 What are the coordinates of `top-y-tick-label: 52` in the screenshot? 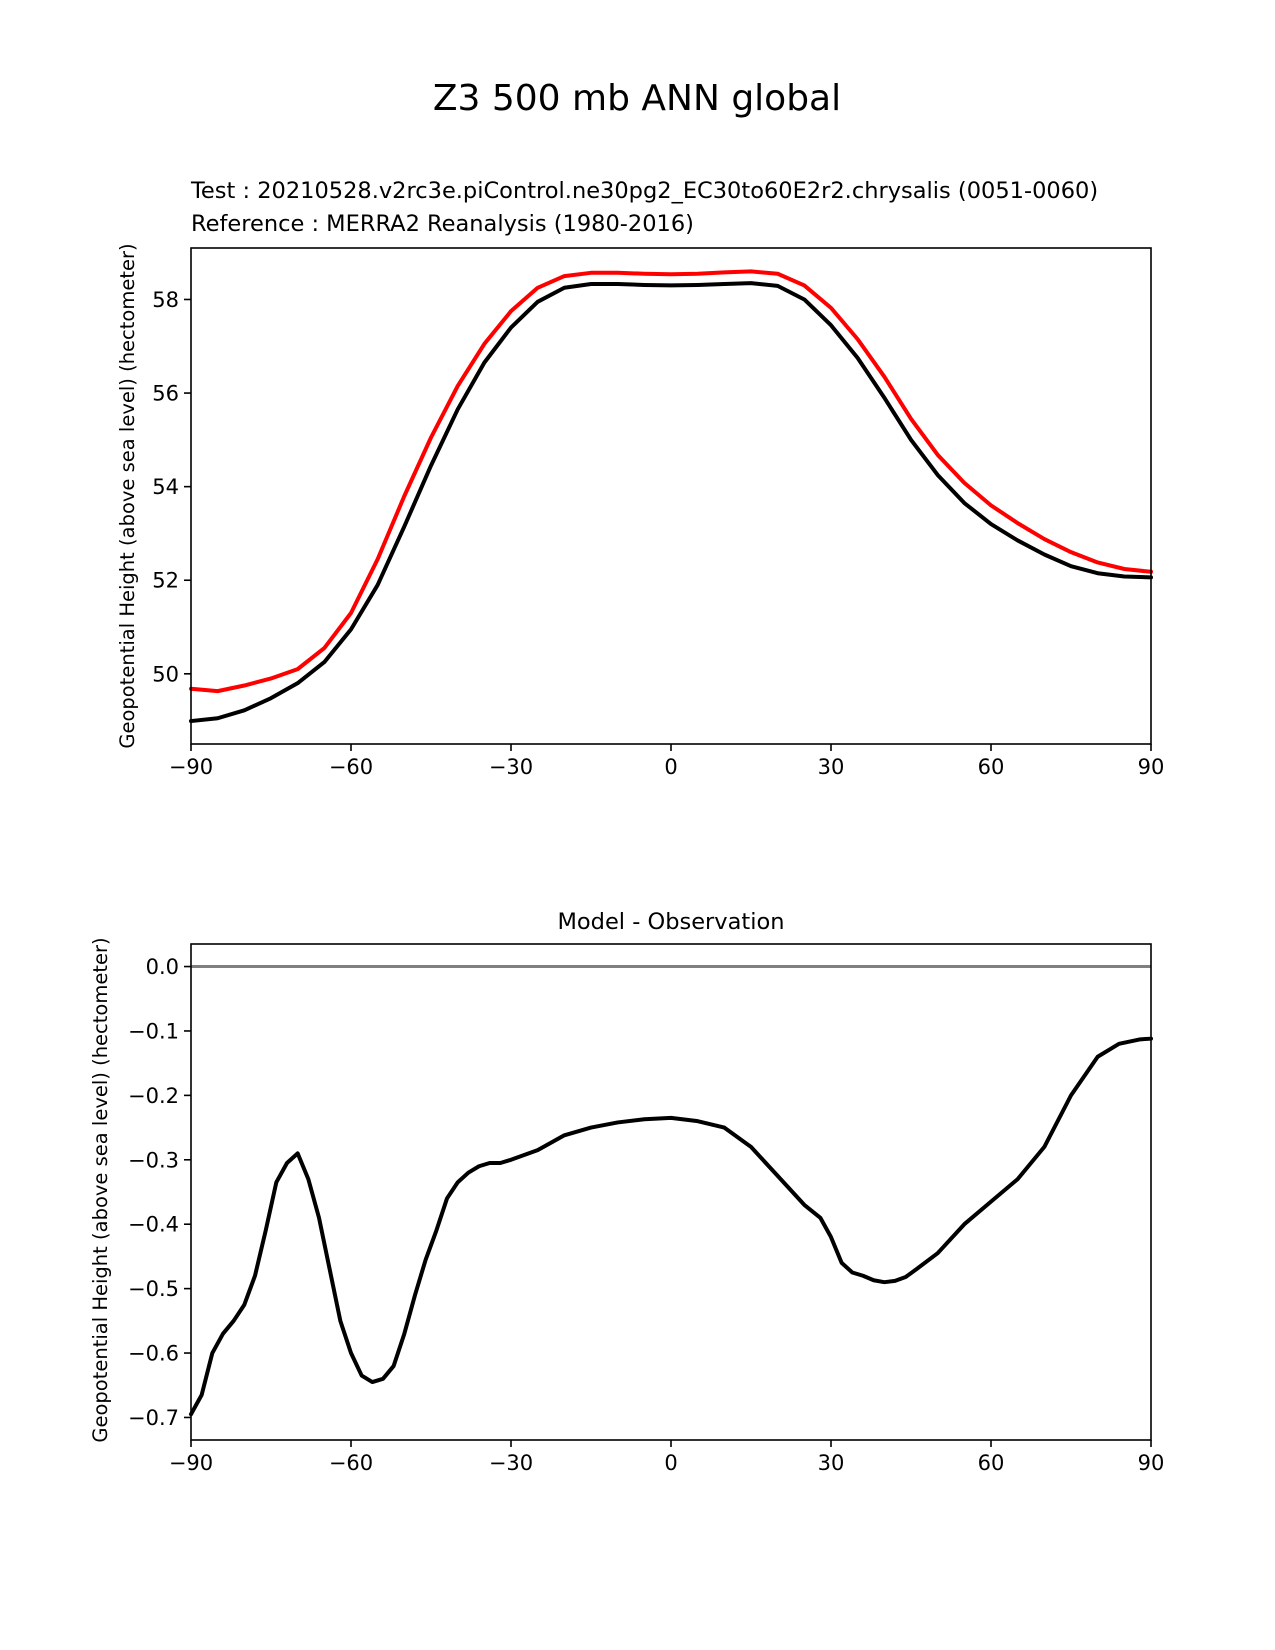 It's located at (165, 581).